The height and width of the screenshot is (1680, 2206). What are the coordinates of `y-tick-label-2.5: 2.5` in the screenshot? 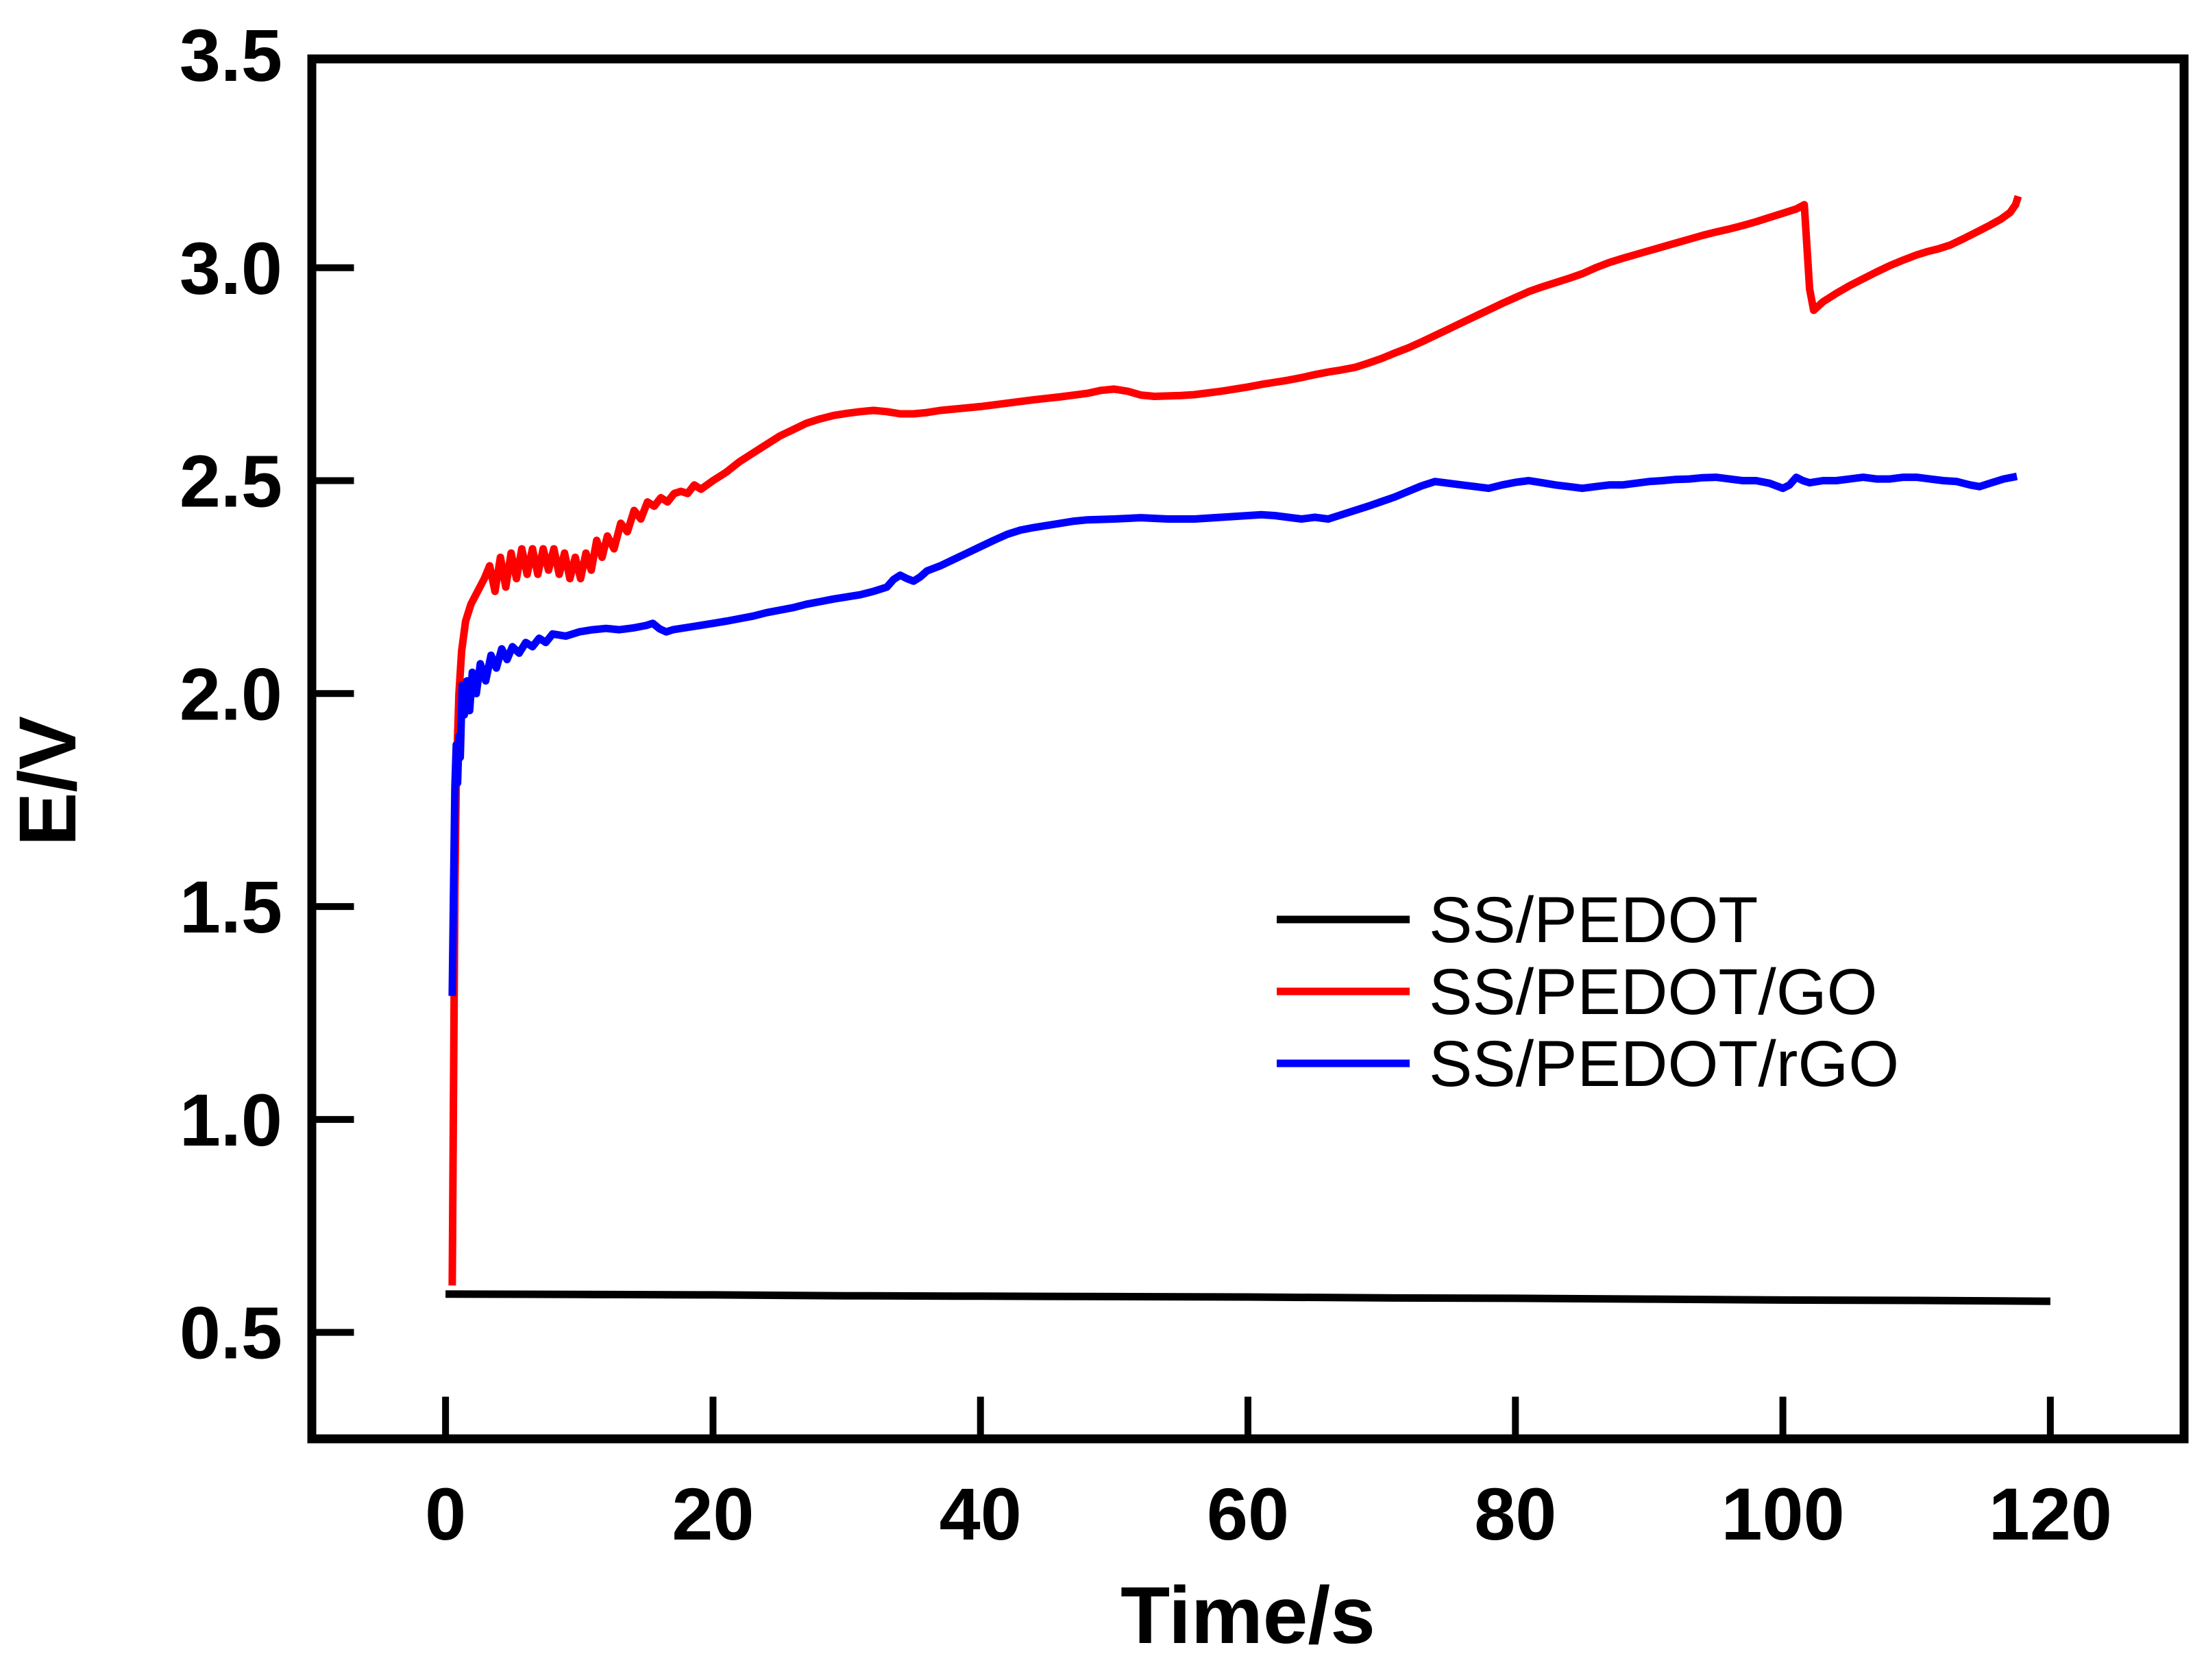 It's located at (231, 481).